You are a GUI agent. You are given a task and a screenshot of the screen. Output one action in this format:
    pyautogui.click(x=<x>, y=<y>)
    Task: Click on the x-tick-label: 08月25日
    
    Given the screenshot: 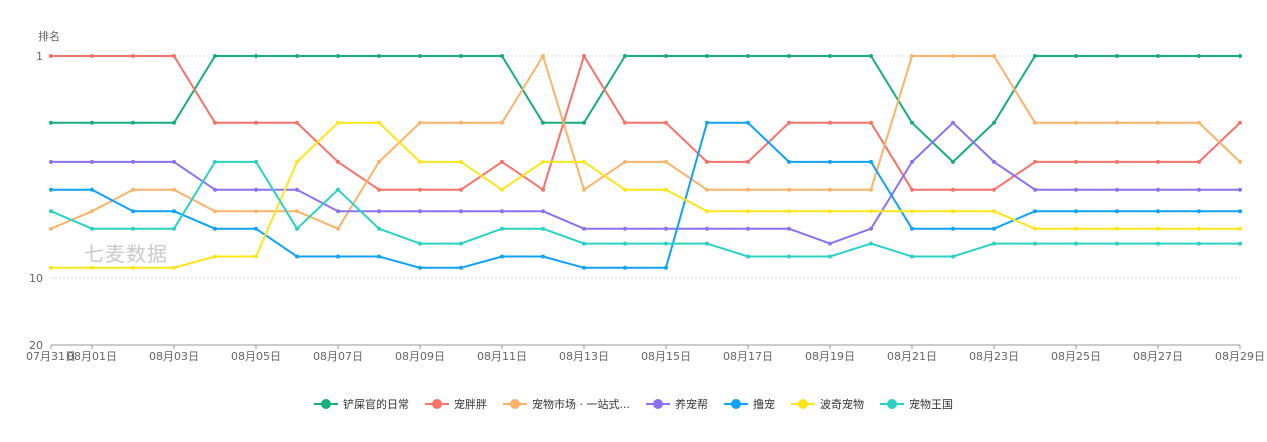 What is the action you would take?
    pyautogui.click(x=1076, y=356)
    